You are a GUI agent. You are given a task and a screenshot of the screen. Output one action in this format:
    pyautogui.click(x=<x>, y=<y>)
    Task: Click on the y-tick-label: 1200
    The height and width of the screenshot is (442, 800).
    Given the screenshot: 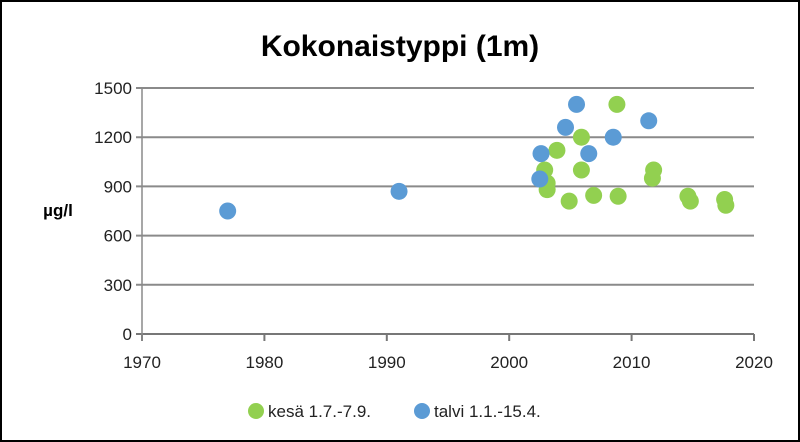 What is the action you would take?
    pyautogui.click(x=113, y=137)
    